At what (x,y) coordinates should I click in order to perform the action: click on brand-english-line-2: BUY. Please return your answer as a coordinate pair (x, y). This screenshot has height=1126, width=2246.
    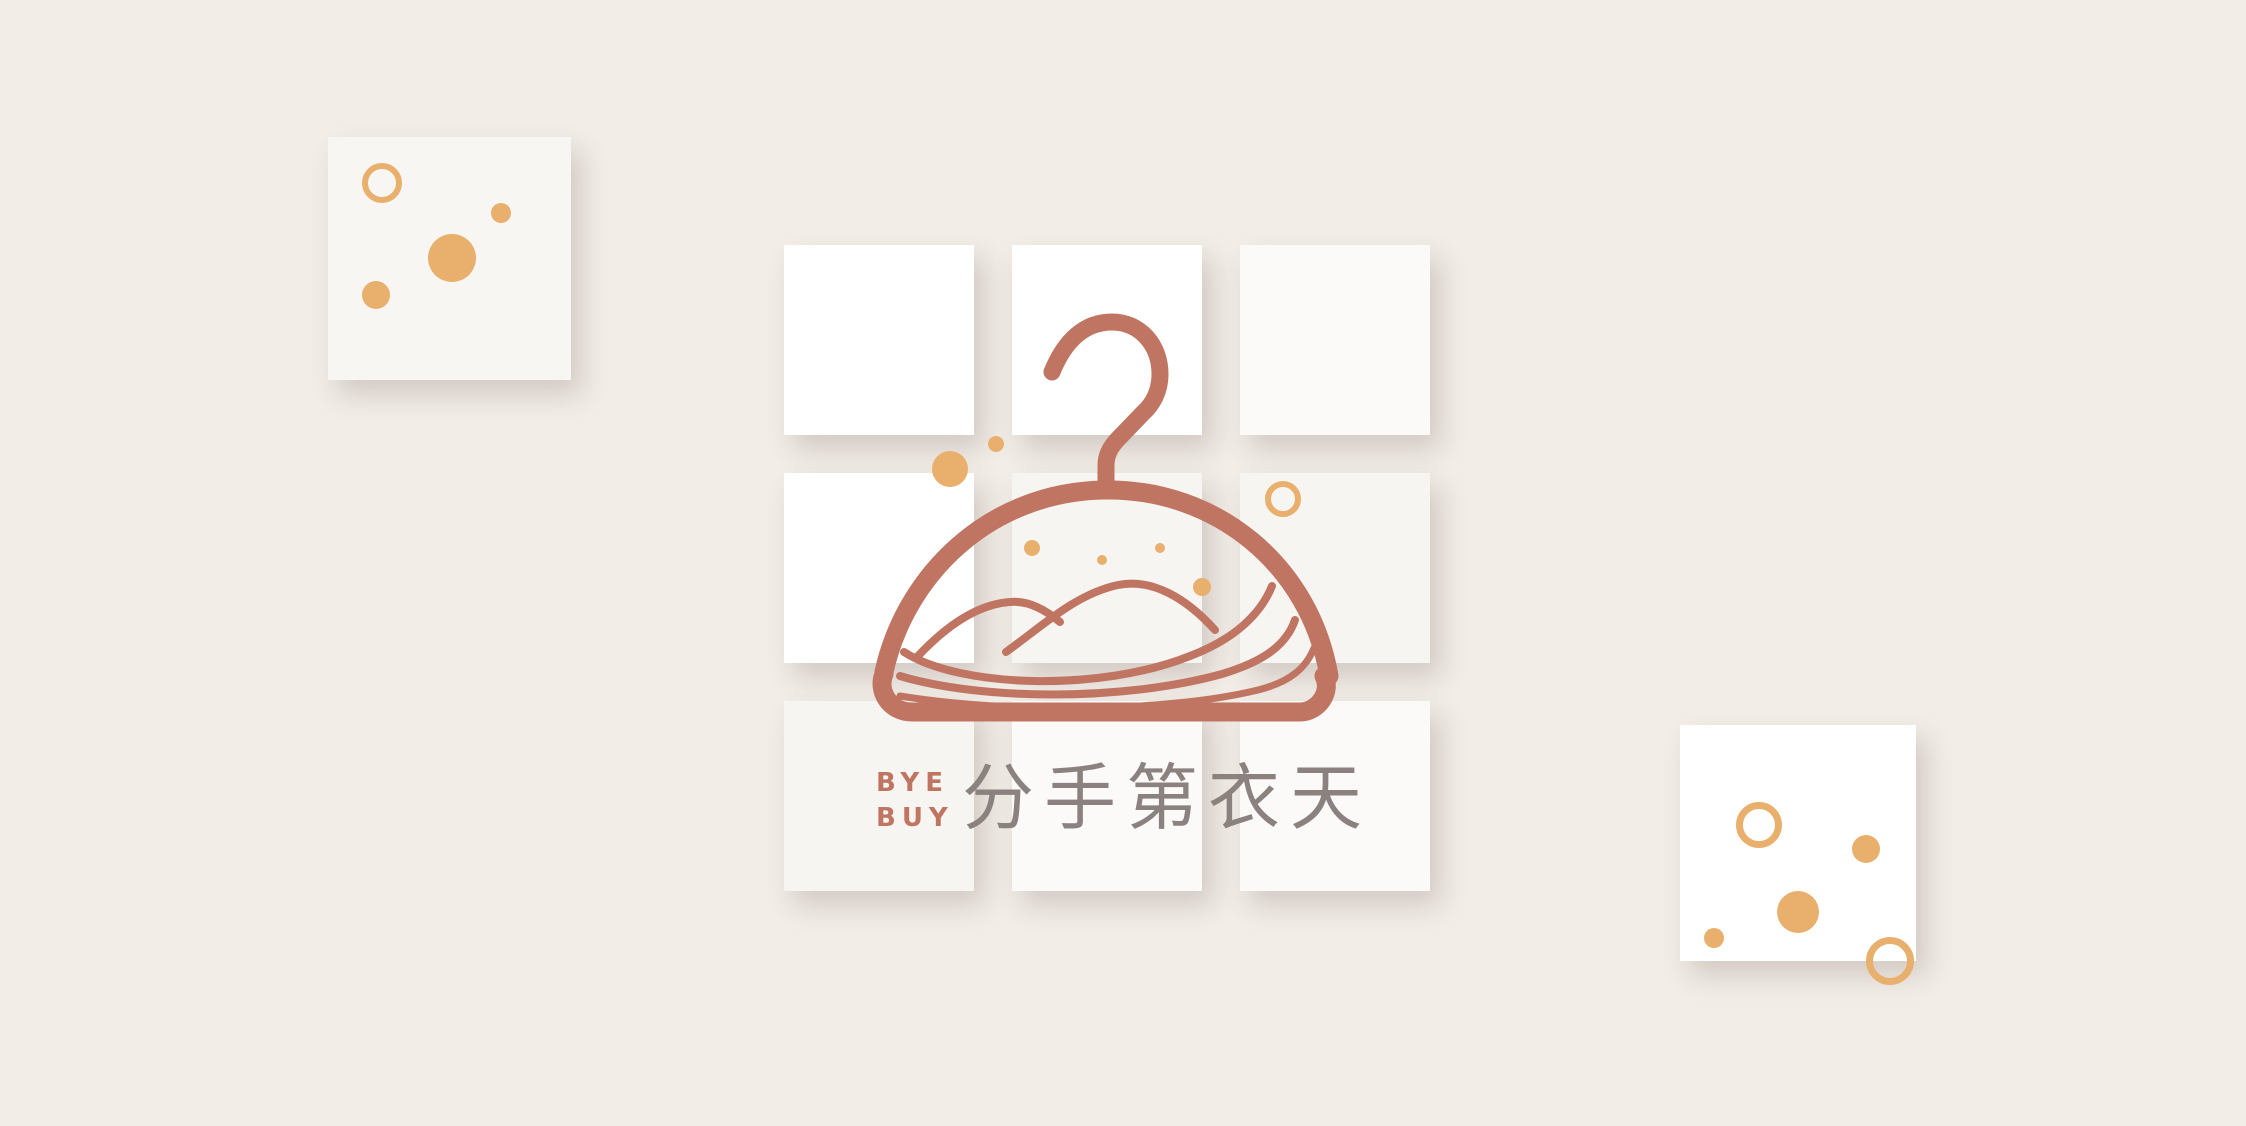
    Looking at the image, I should click on (915, 818).